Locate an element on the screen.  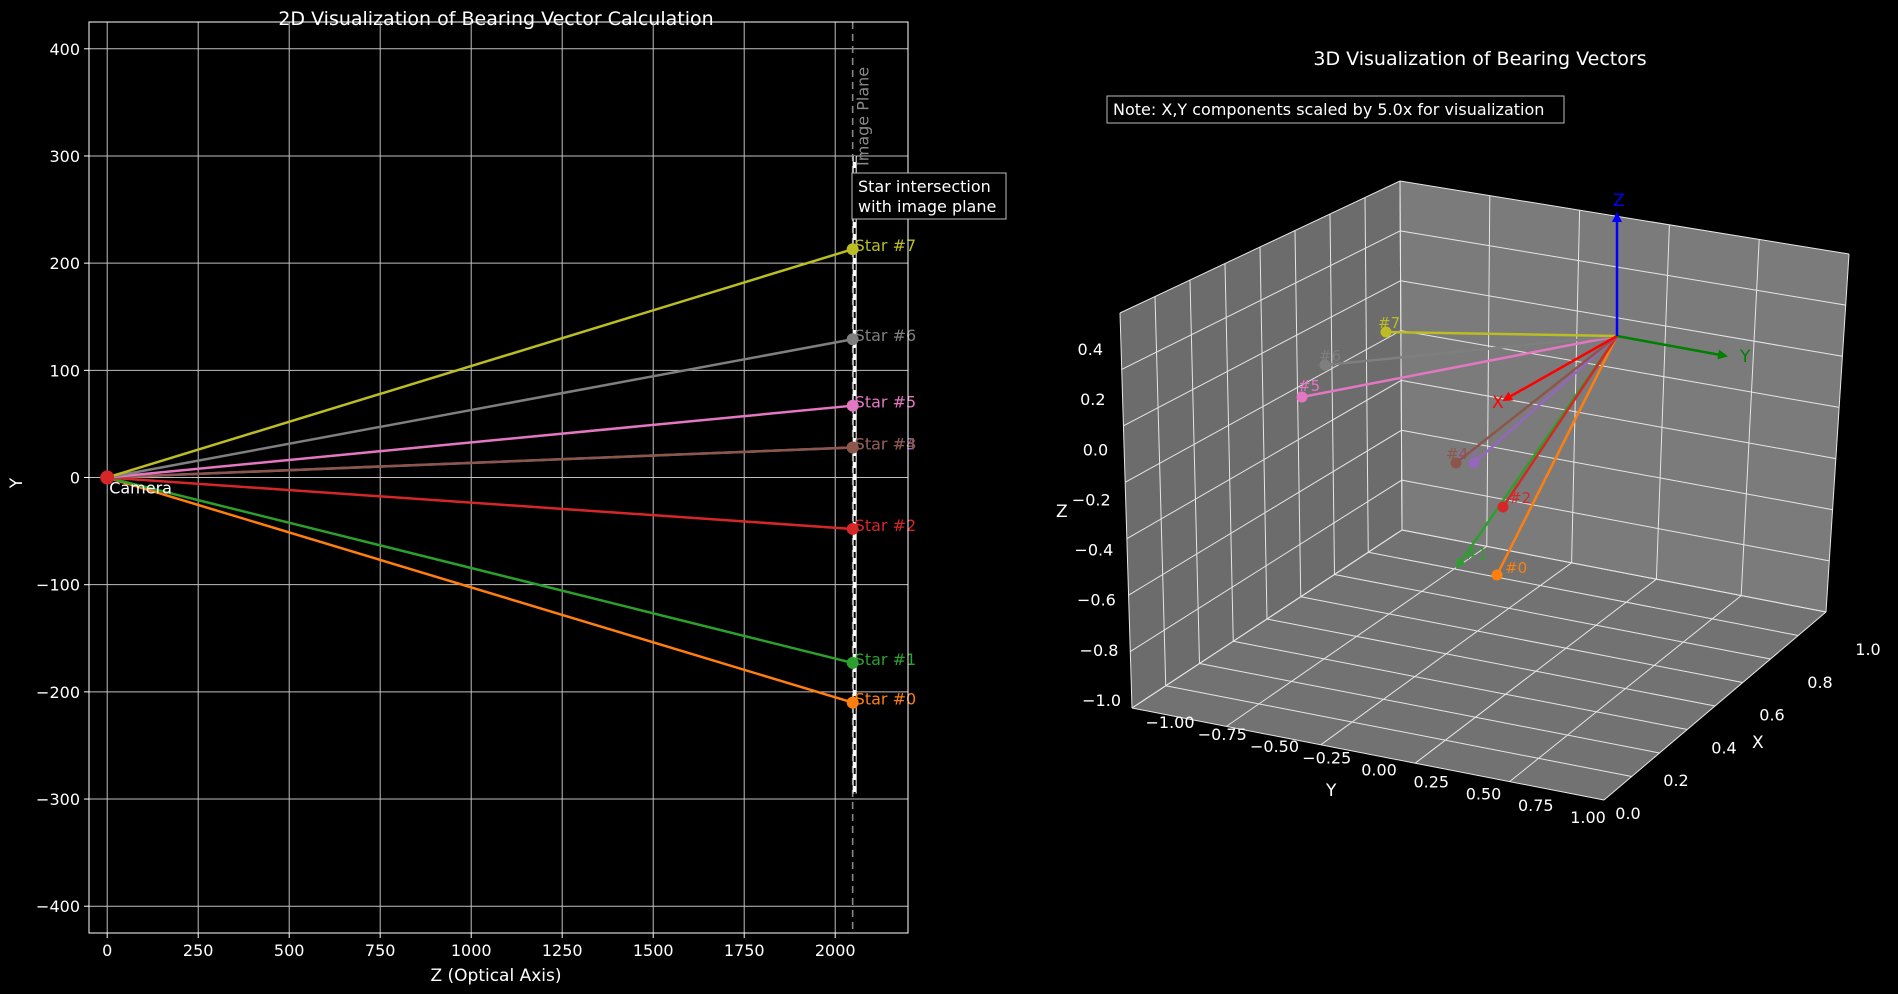
x-tick-label: 1750 is located at coordinates (744, 950).